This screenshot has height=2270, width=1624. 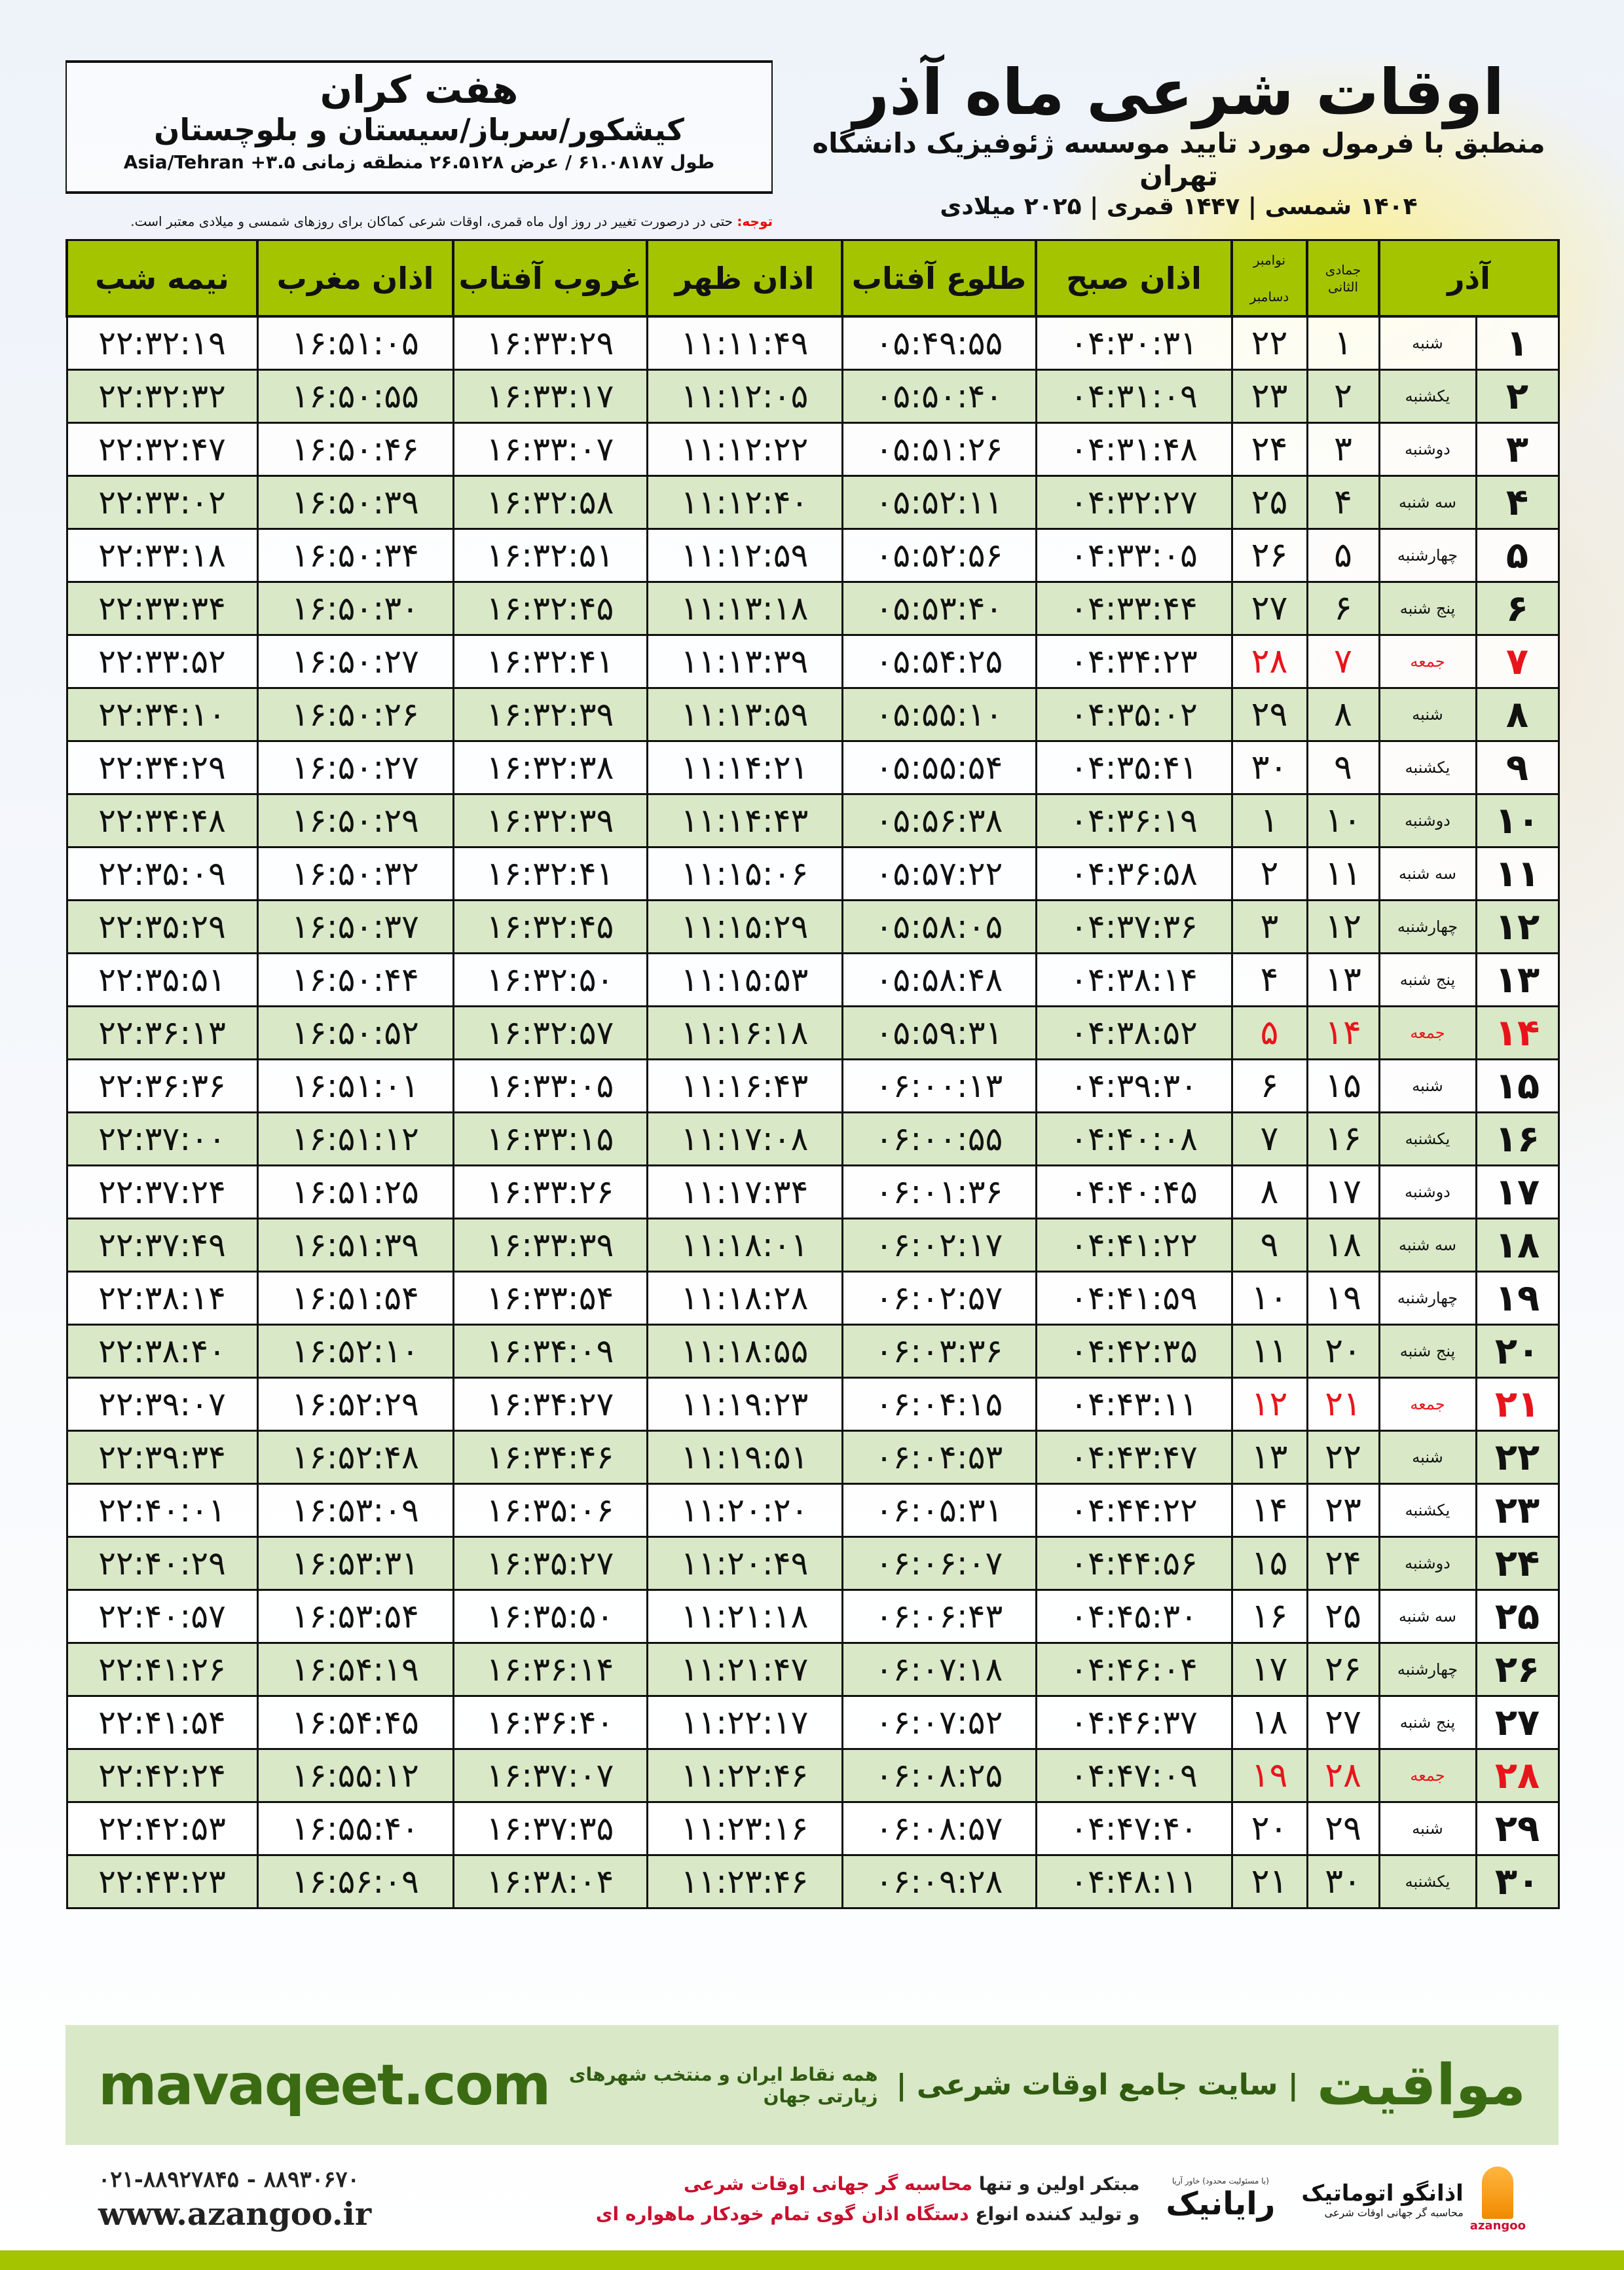 What do you see at coordinates (1517, 873) in the screenshot?
I see `cell-day: ۱۱` at bounding box center [1517, 873].